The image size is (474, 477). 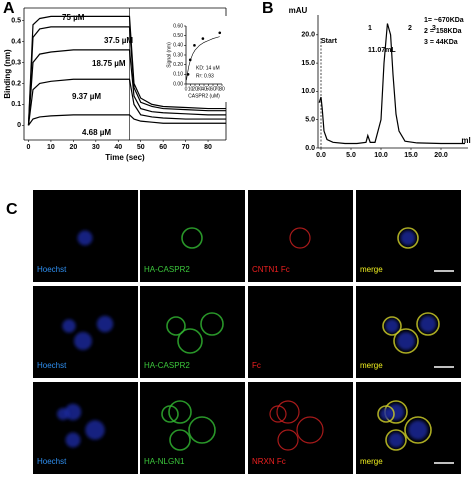 I want to click on panel-label: B, so click(x=268, y=8).